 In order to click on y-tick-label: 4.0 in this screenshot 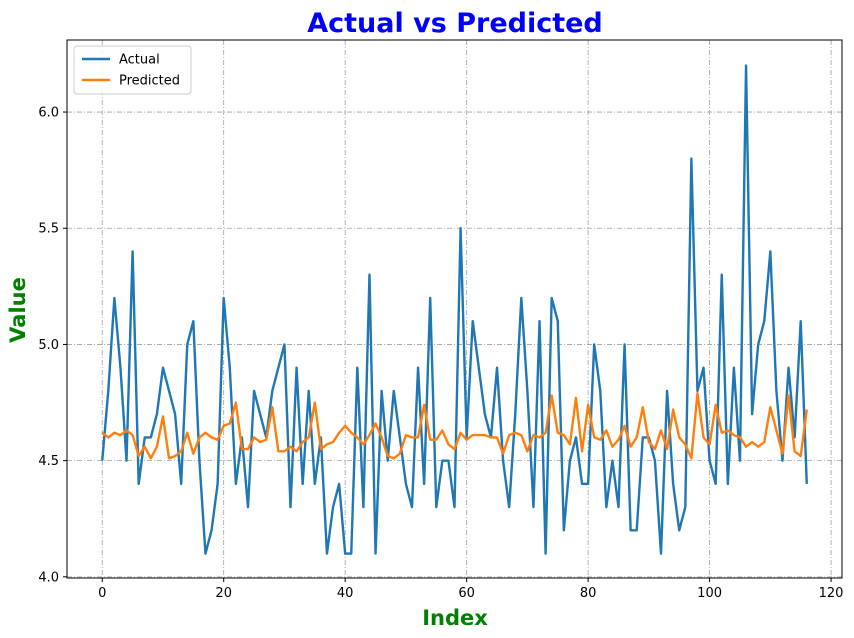, I will do `click(48, 577)`.